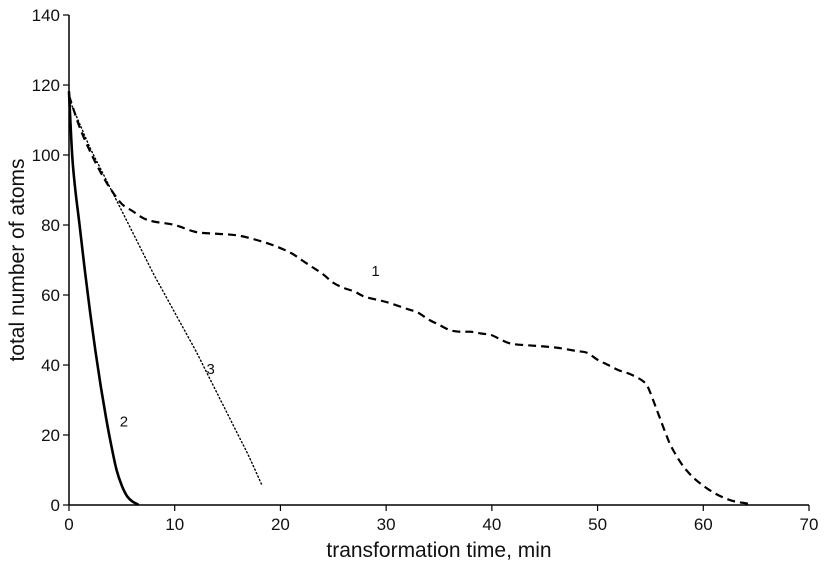 This screenshot has width=830, height=567. Describe the element at coordinates (50, 295) in the screenshot. I see `y-tick-label: 60` at that location.